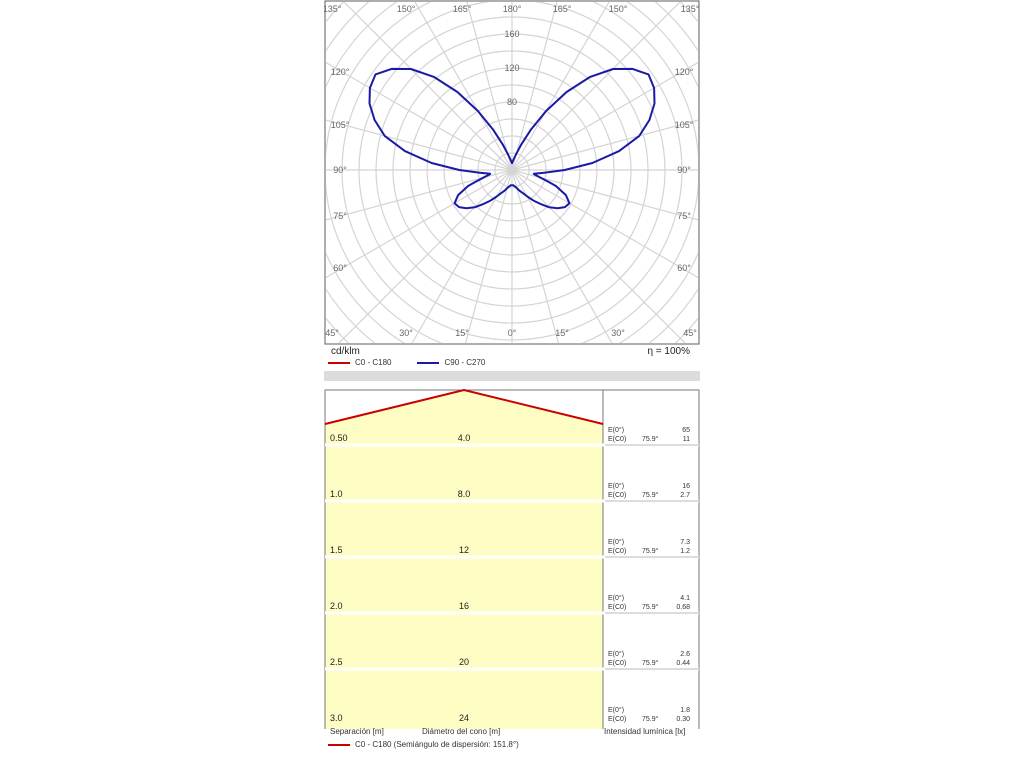 The image size is (1024, 768). I want to click on row-ec0-value: 11, so click(686, 439).